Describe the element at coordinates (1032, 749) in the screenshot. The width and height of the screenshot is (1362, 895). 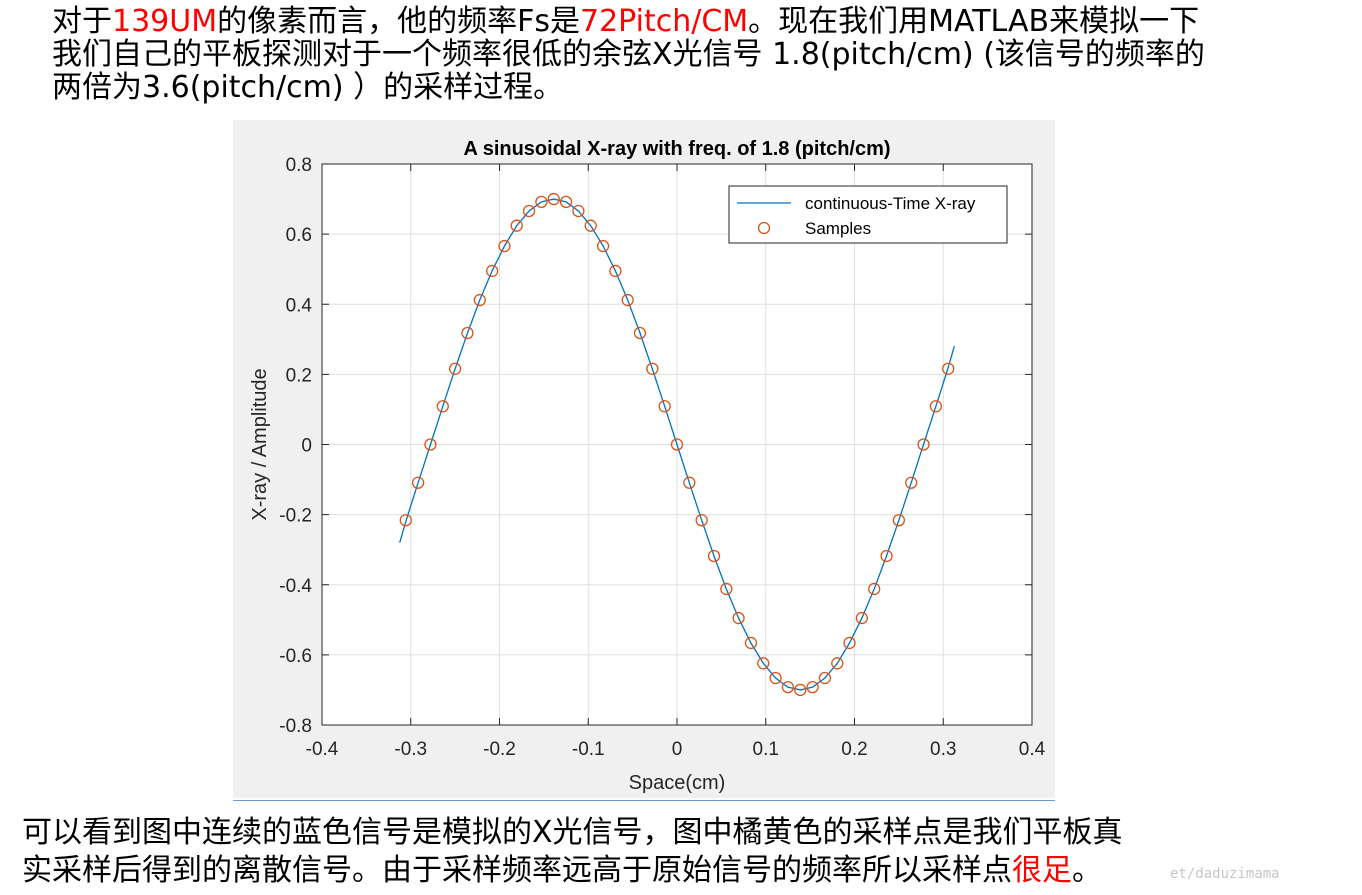
I see `x-tick-label: 0.4` at that location.